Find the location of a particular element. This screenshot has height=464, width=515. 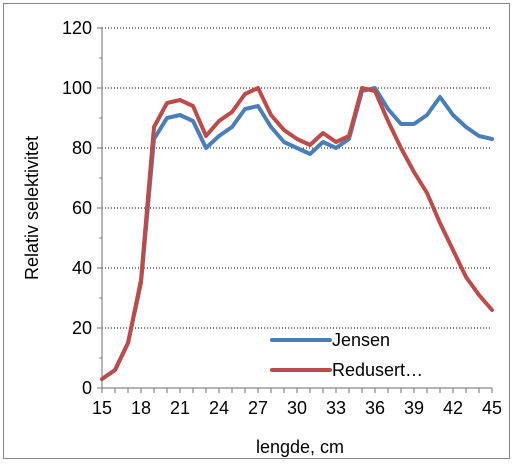

x-tick-label: 27 is located at coordinates (258, 408).